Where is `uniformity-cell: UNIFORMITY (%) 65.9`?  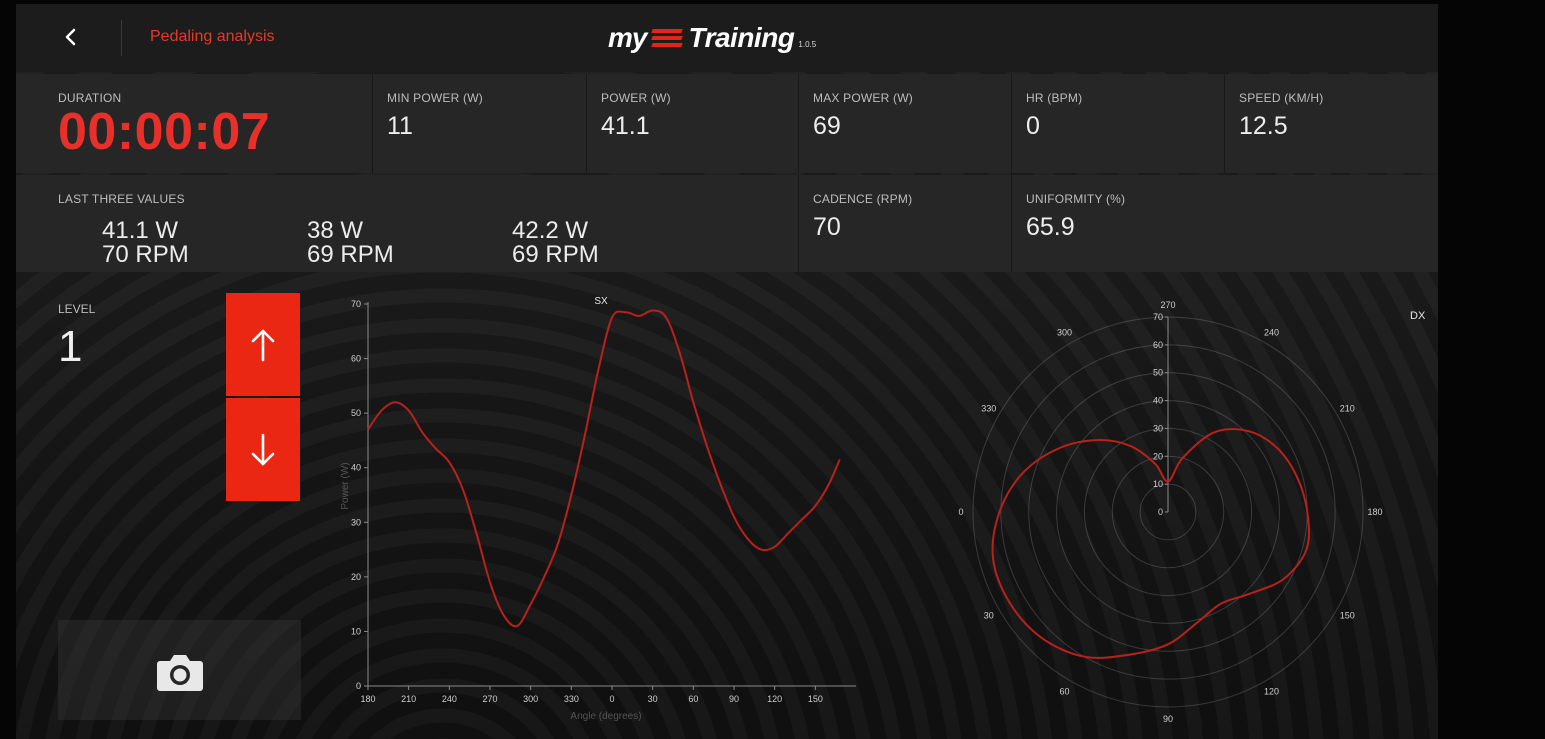
uniformity-cell: UNIFORMITY (%) 65.9 is located at coordinates (1224, 223).